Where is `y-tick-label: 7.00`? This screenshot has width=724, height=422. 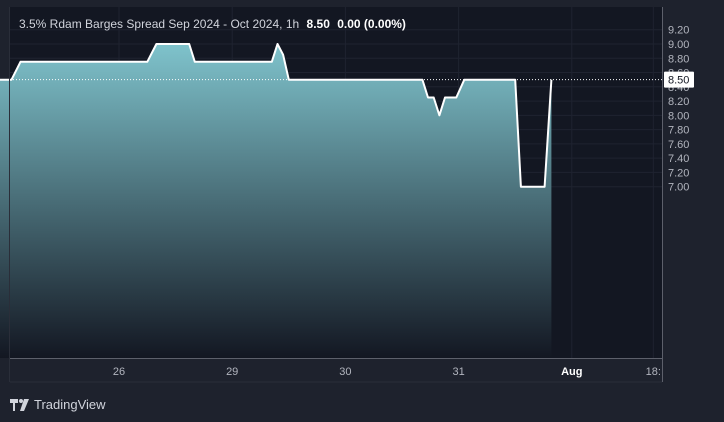 y-tick-label: 7.00 is located at coordinates (678, 188).